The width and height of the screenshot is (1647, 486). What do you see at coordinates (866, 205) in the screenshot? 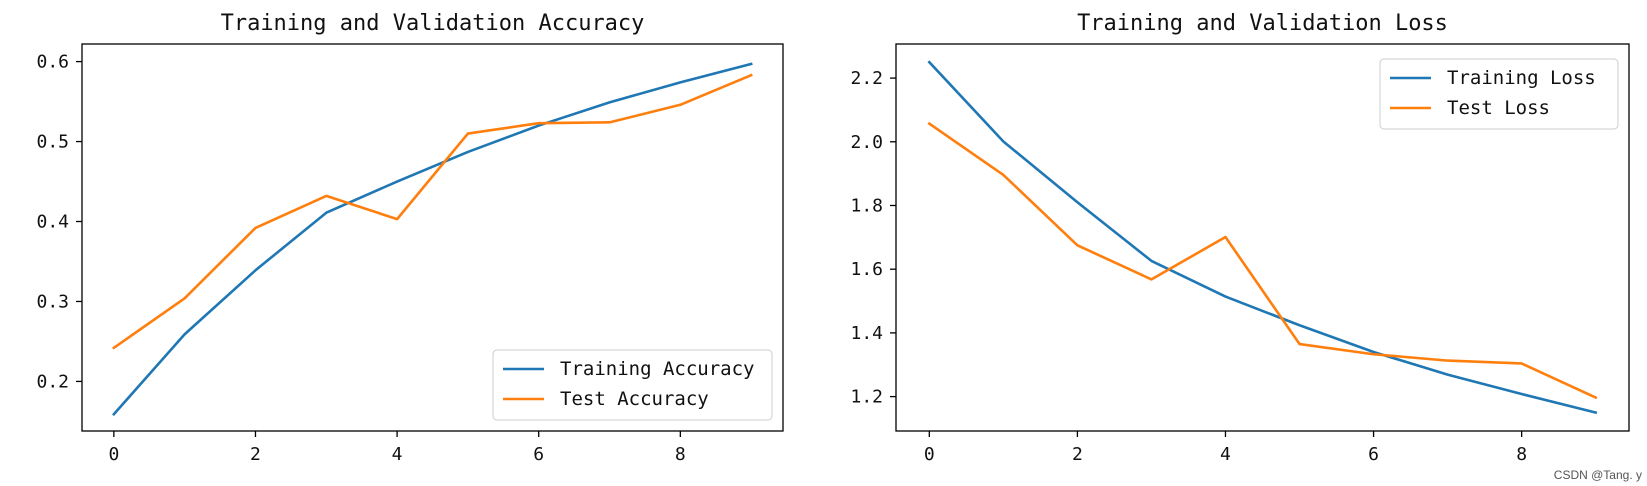
I see `y-tick-label: 1.8` at bounding box center [866, 205].